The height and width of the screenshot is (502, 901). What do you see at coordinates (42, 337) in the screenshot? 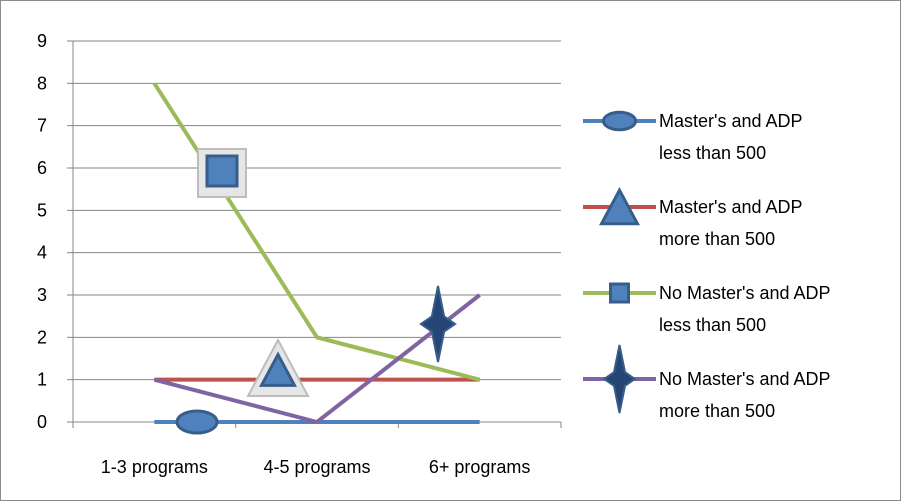
I see `y-tick-label: 2` at bounding box center [42, 337].